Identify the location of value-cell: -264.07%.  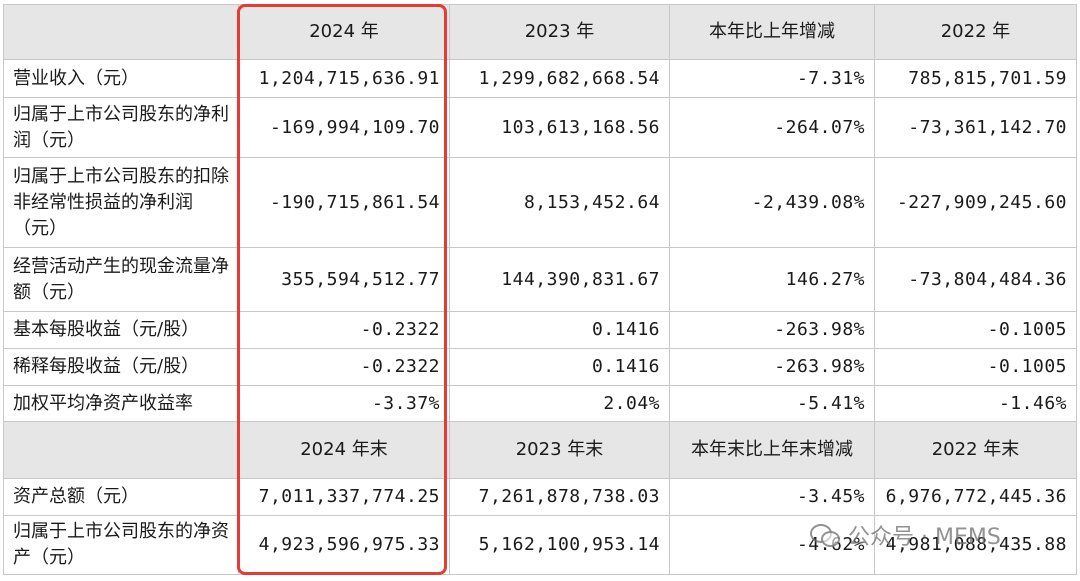
(772, 127).